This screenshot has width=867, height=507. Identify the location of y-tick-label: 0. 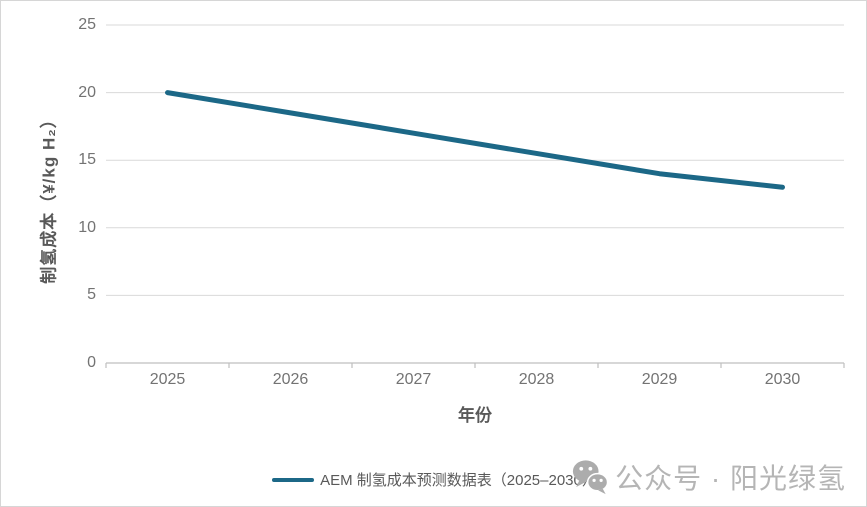
(91, 362).